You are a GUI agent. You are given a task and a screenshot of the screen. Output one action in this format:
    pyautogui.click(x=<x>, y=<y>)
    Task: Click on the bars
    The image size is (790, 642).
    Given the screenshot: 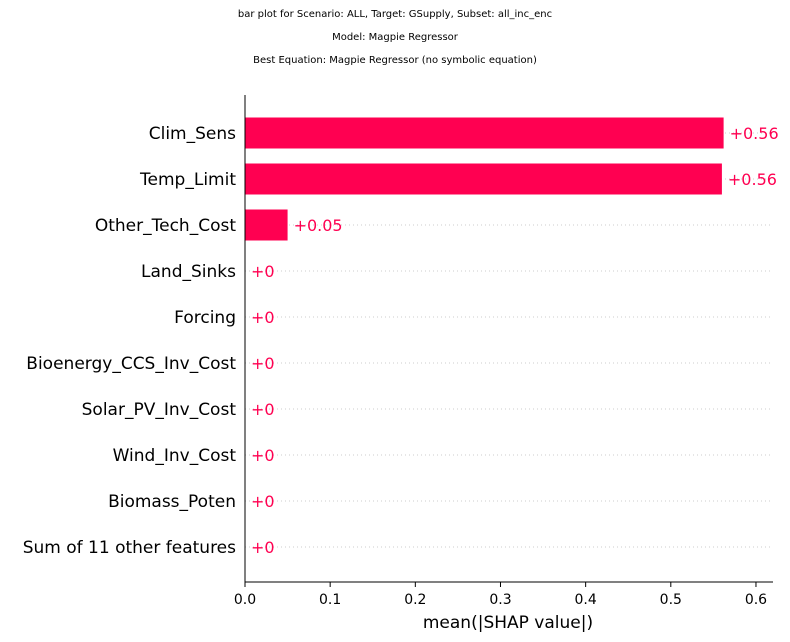 What is the action you would take?
    pyautogui.click(x=484, y=179)
    